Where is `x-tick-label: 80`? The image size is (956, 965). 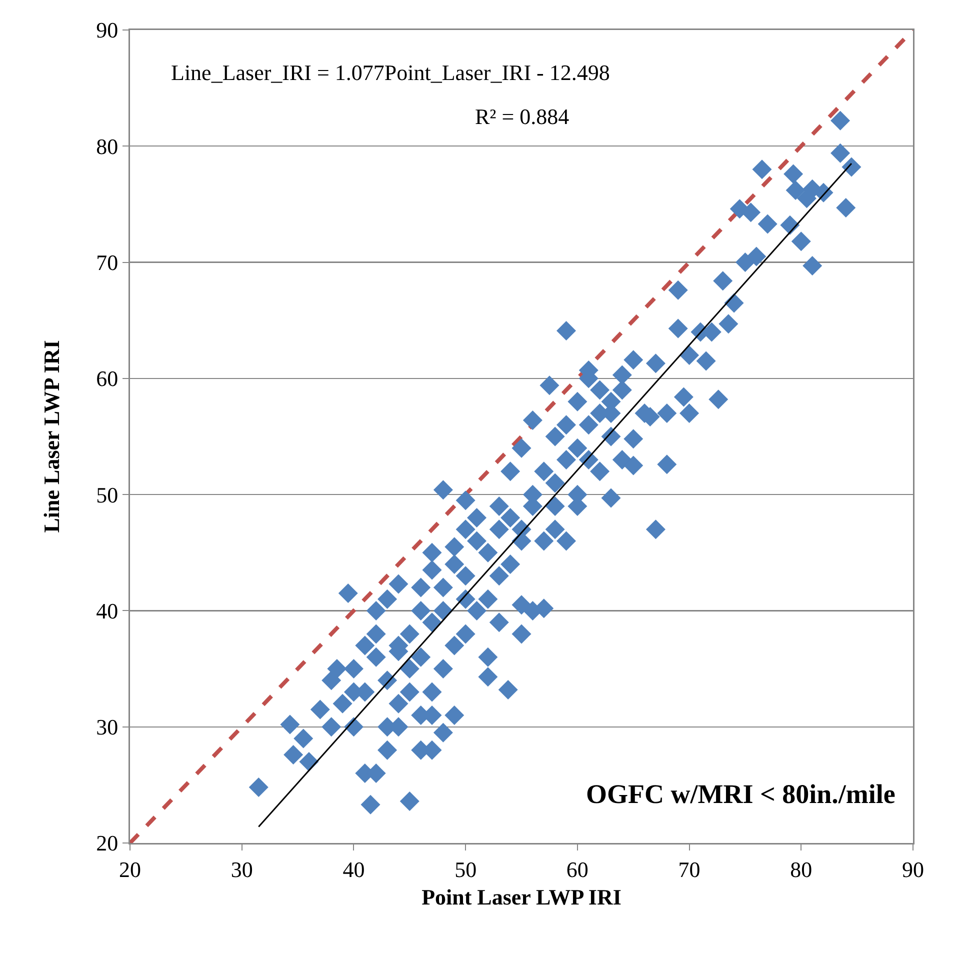 x-tick-label: 80 is located at coordinates (801, 869).